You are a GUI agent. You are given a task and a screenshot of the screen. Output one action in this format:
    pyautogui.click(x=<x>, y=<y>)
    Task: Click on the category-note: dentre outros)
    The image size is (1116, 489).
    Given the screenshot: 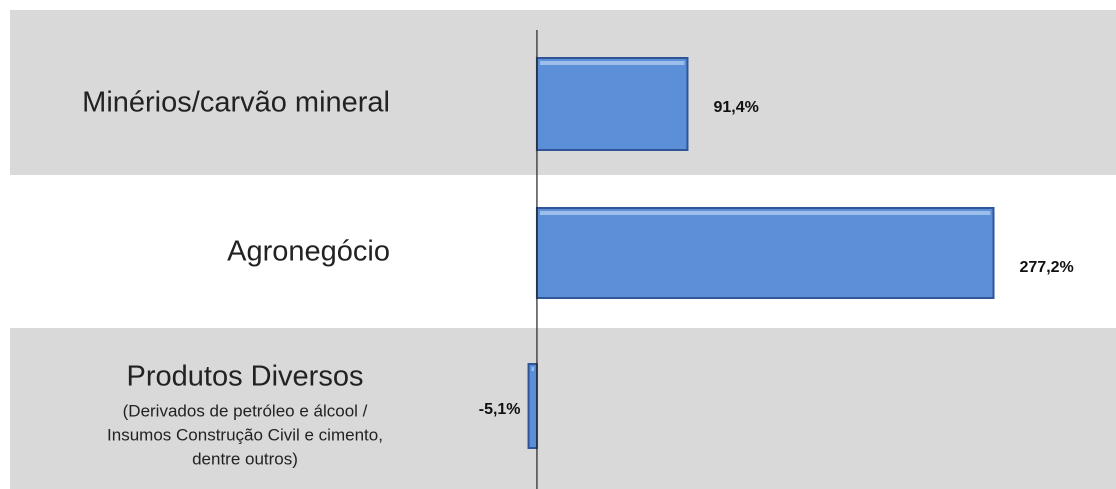 What is the action you would take?
    pyautogui.click(x=245, y=458)
    